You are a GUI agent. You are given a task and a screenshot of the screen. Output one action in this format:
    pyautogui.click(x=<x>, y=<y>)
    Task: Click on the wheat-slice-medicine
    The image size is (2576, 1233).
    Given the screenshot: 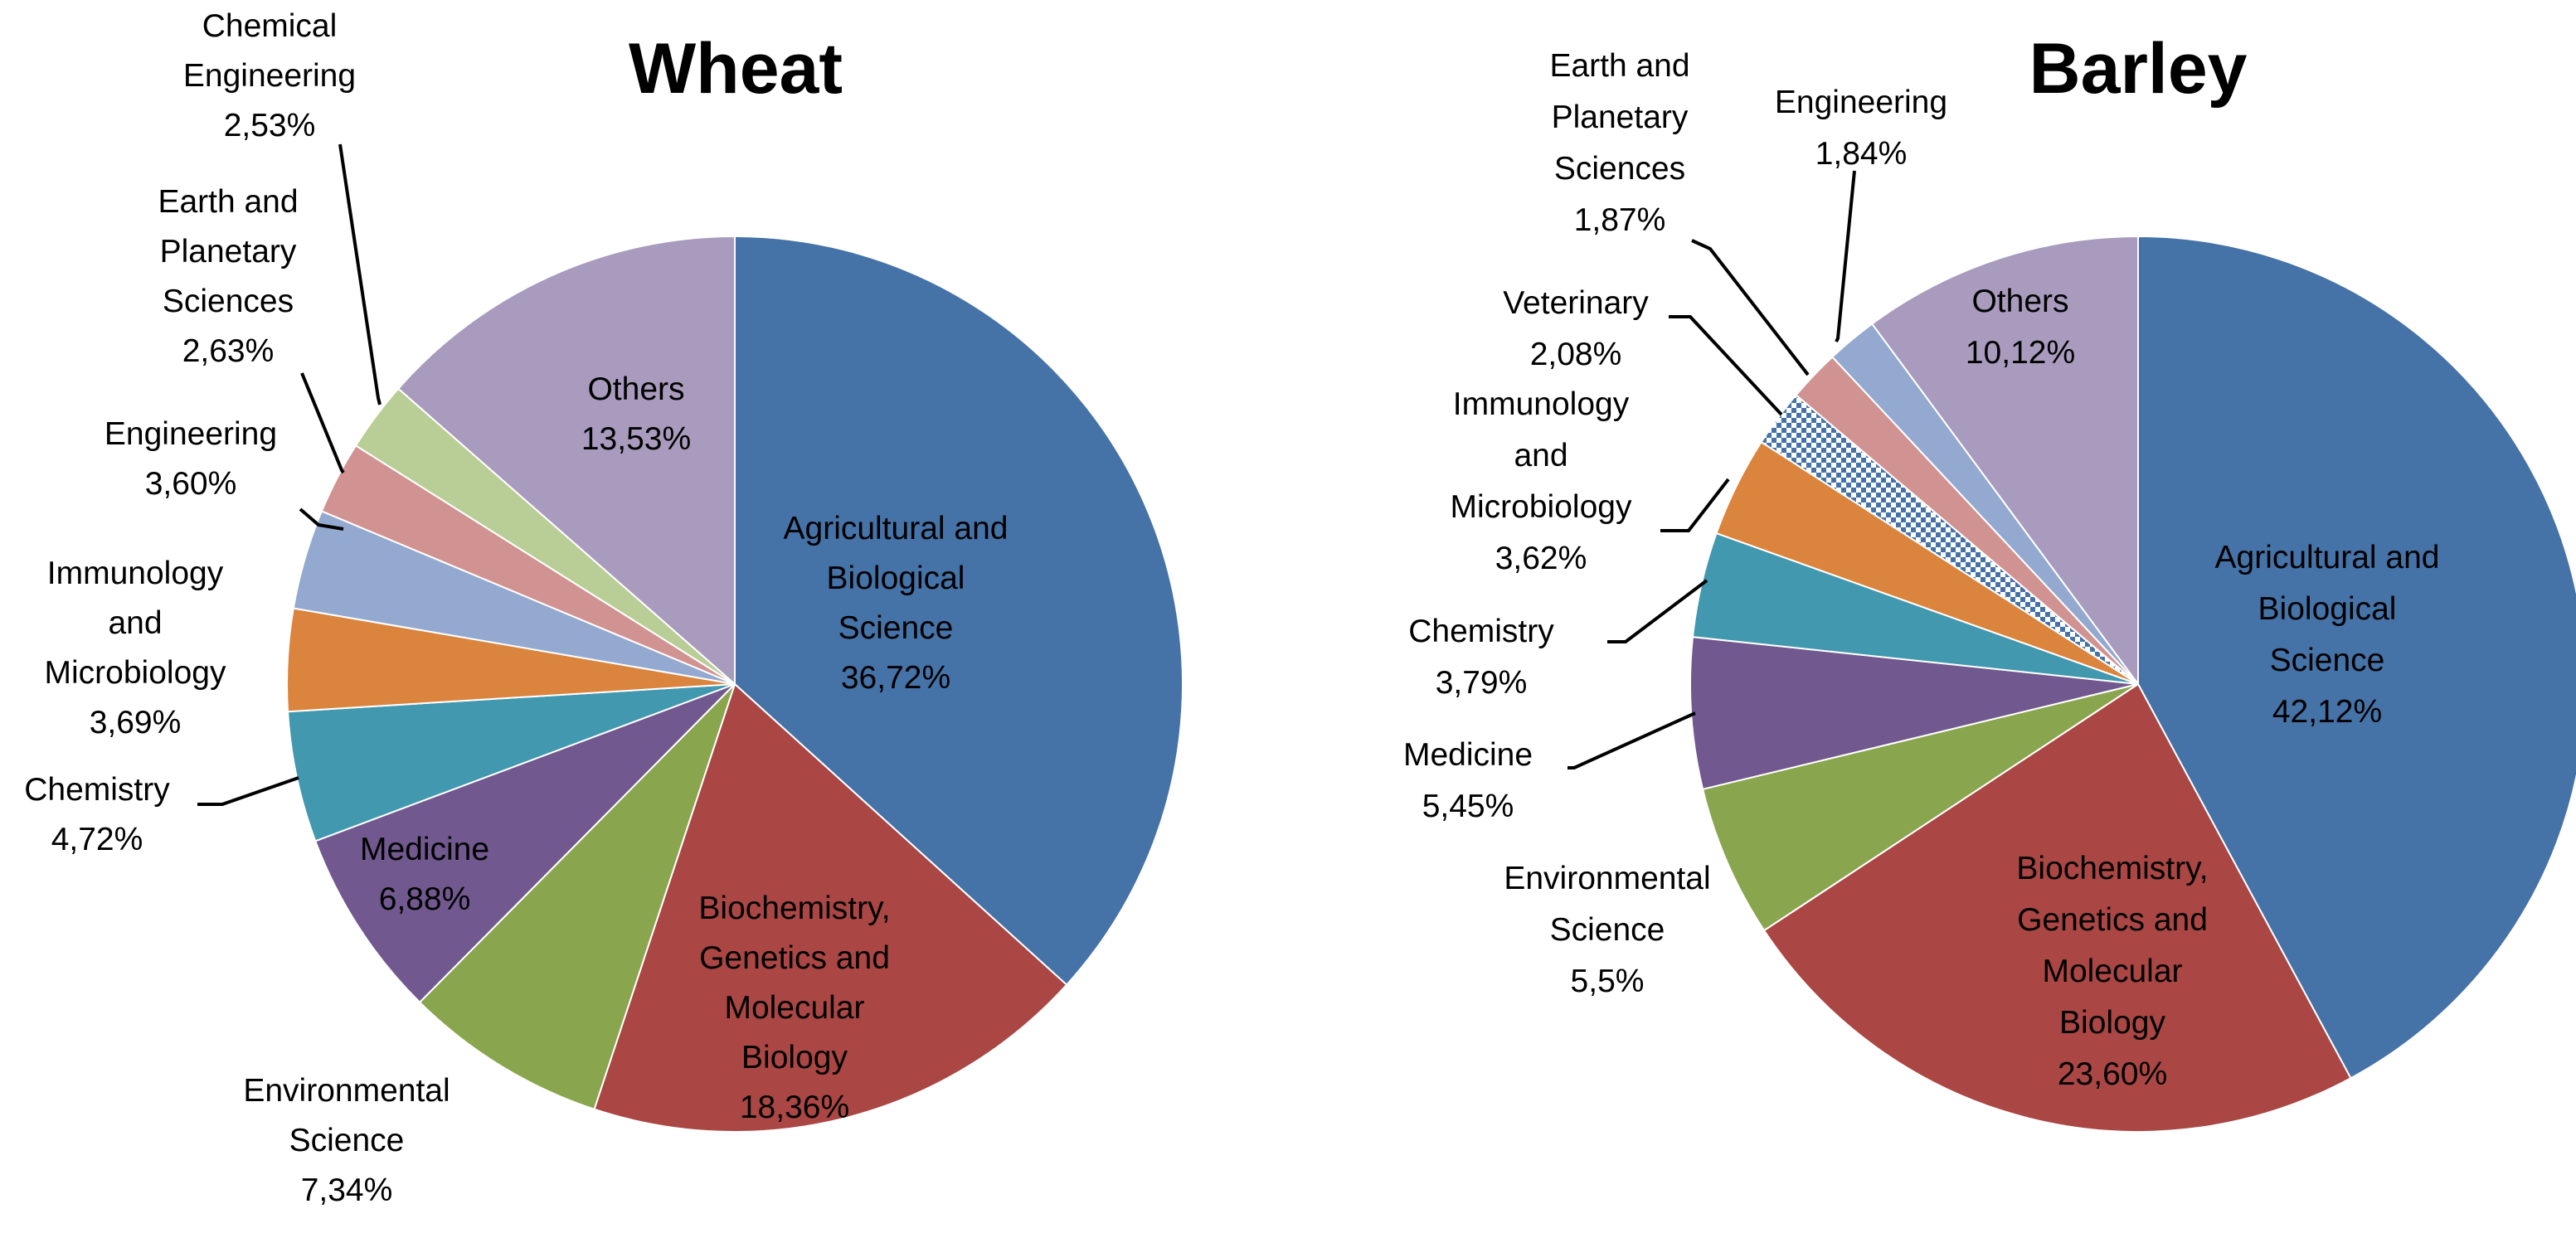 What is the action you would take?
    pyautogui.click(x=525, y=843)
    